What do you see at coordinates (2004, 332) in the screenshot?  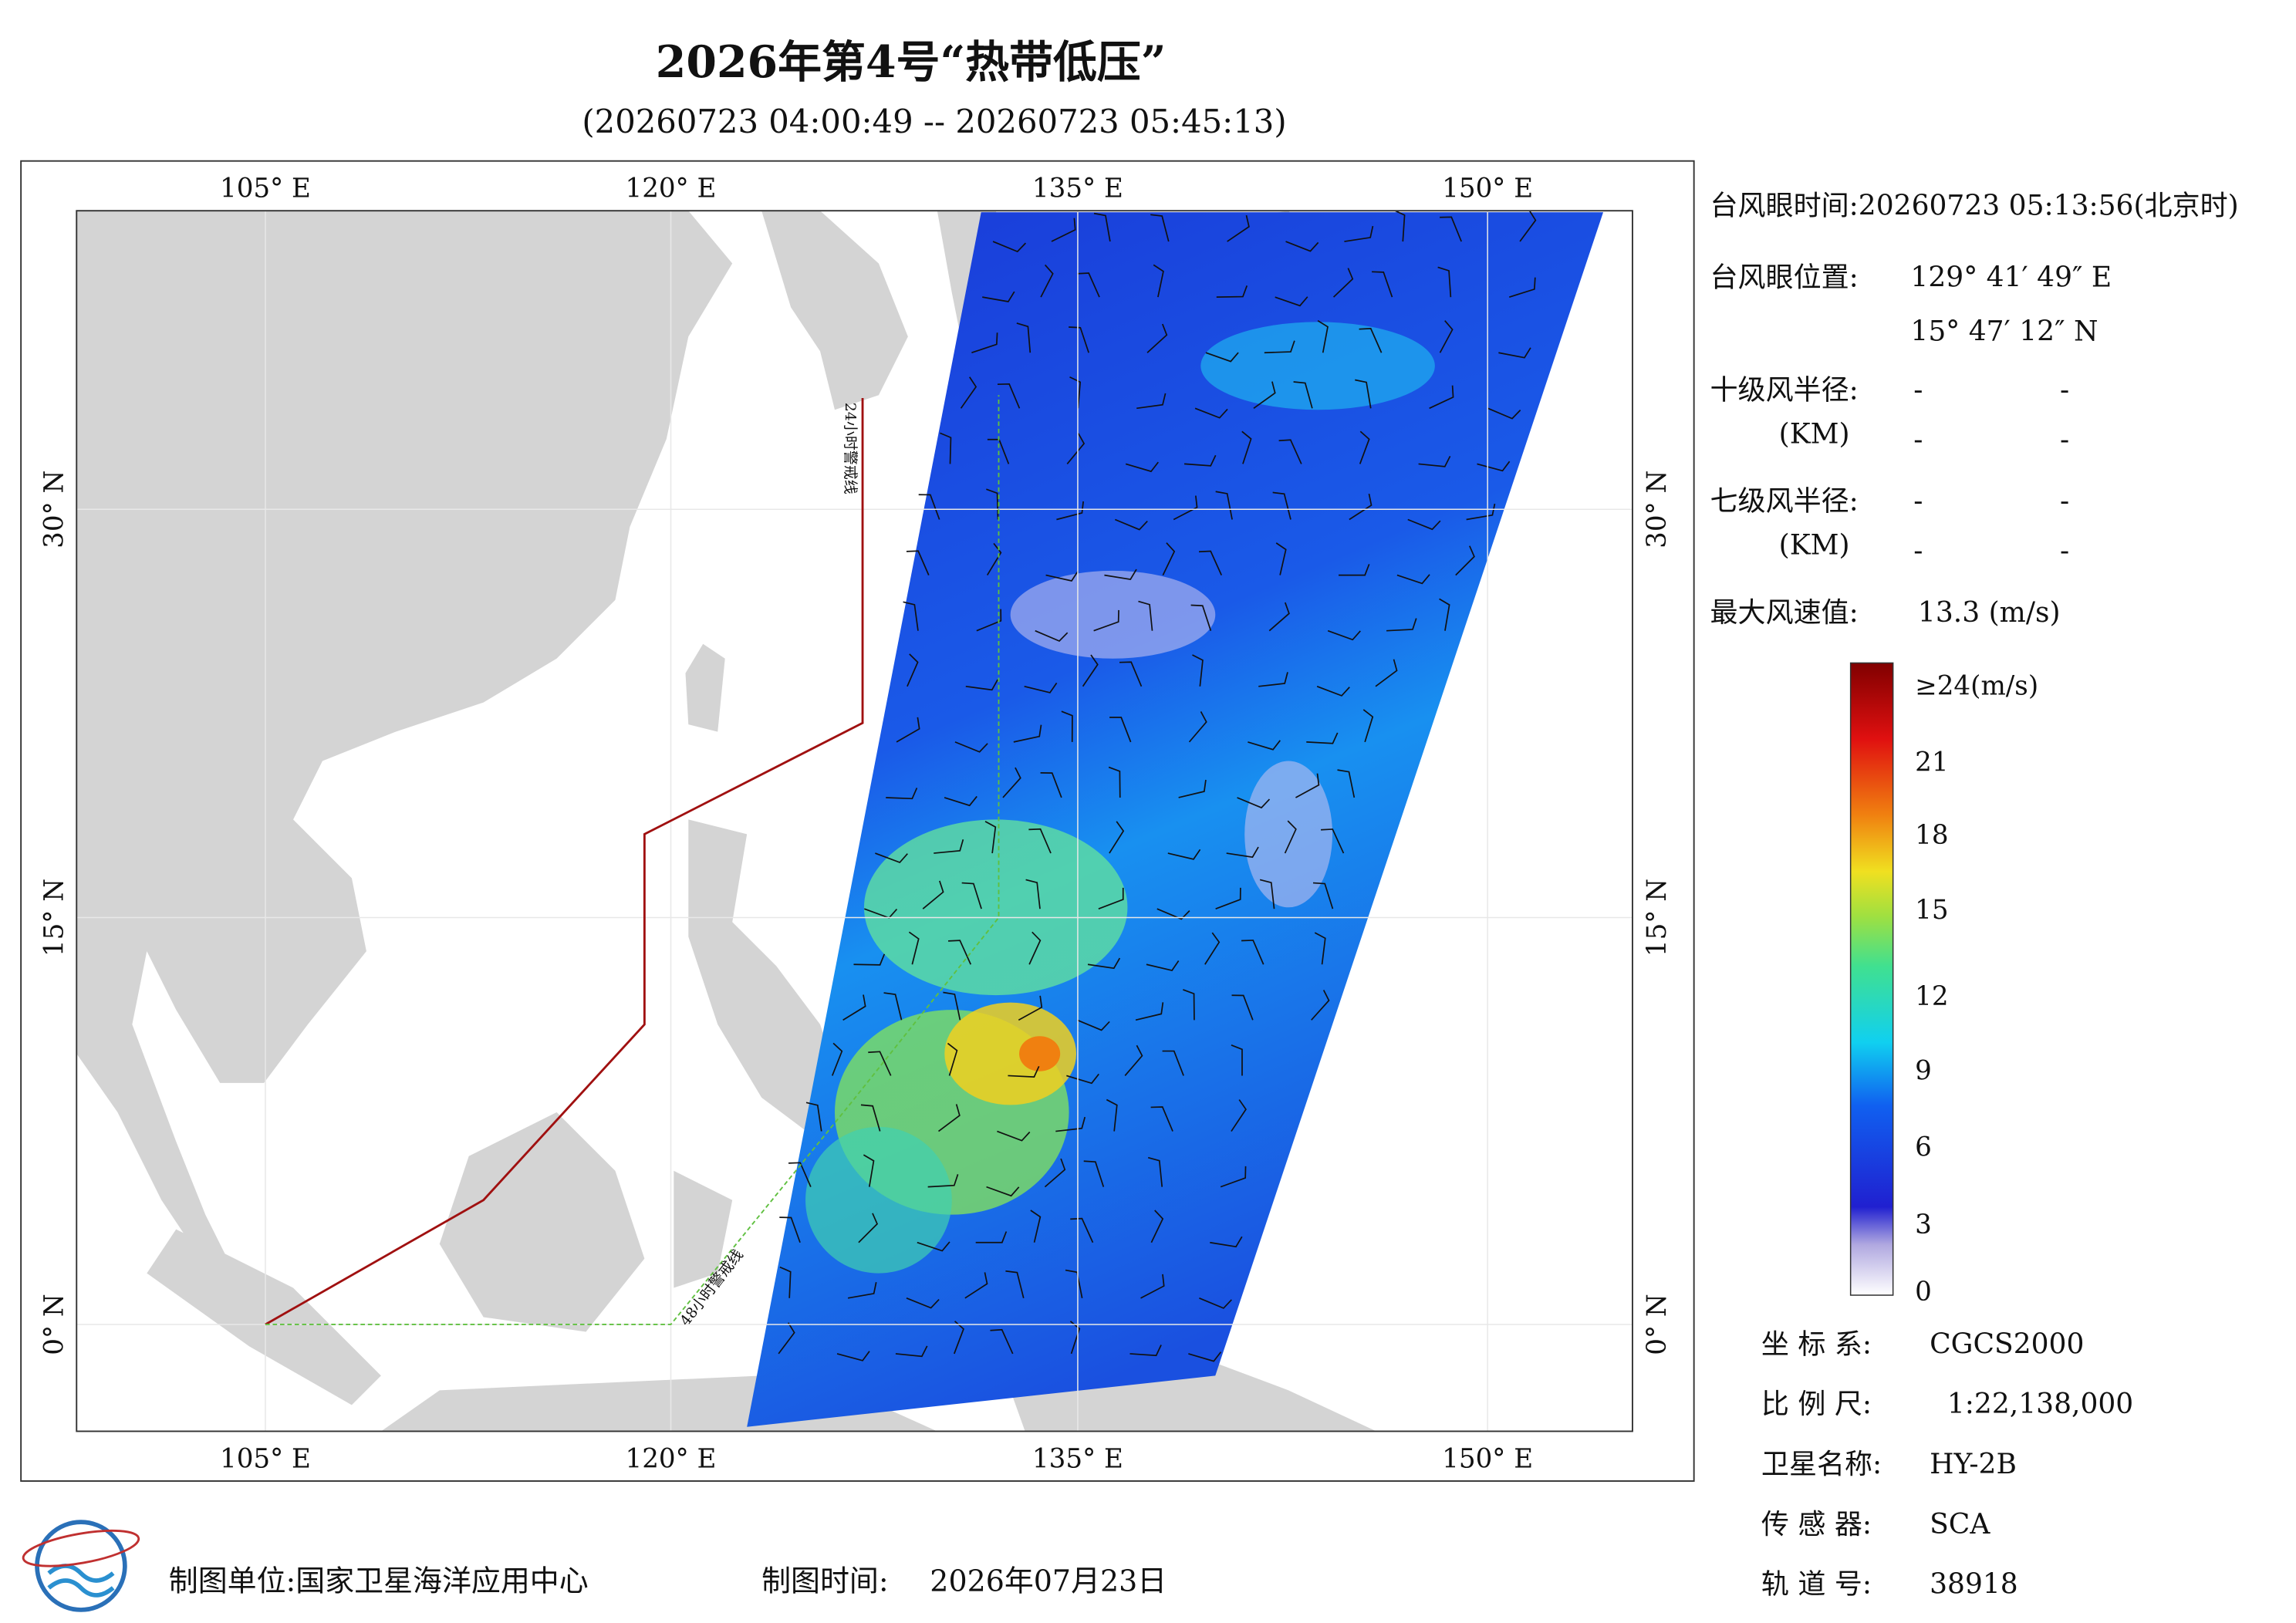 I see `eye-lat: 15° 47′ 12″ N` at bounding box center [2004, 332].